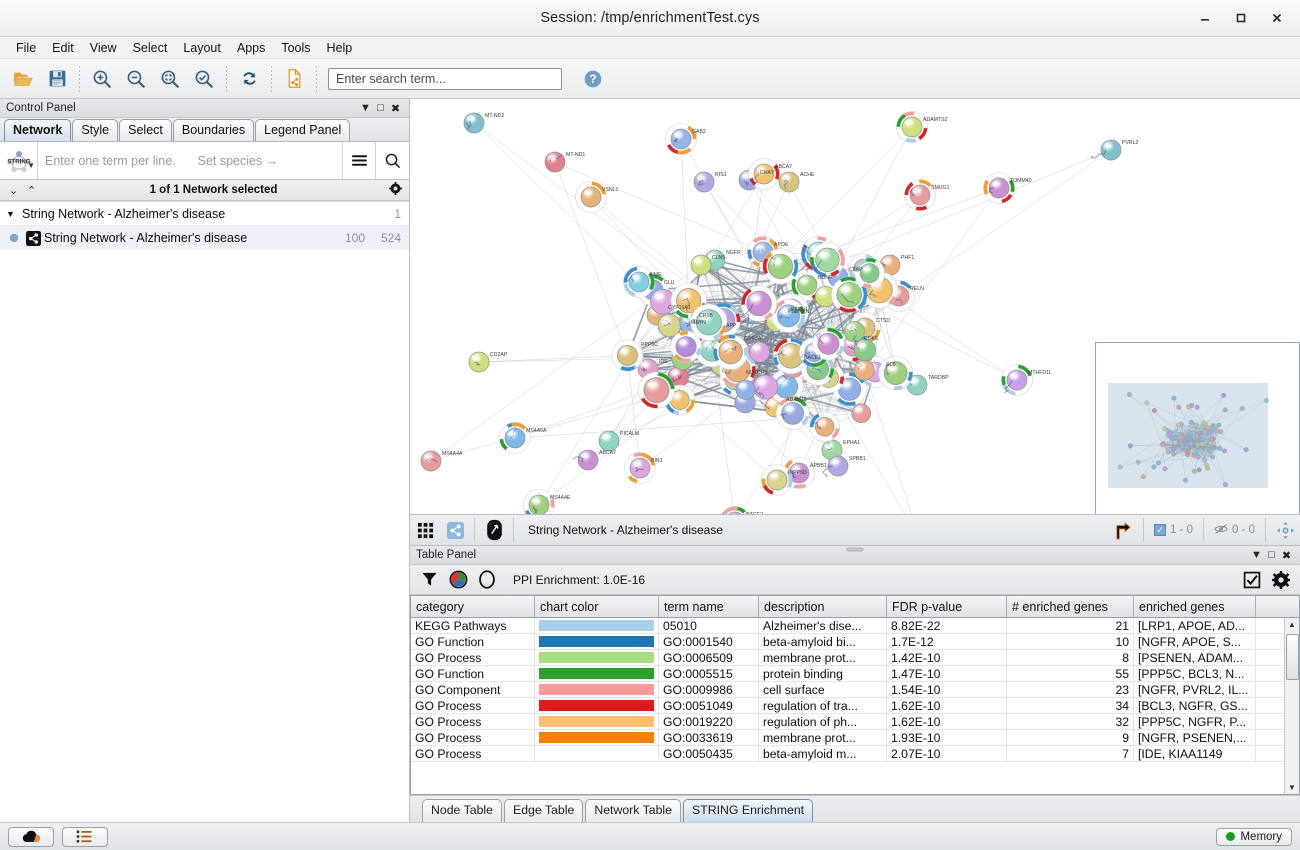 The height and width of the screenshot is (850, 1300). Describe the element at coordinates (1070, 606) in the screenshot. I see `column-header--enriched-genes: # enriched genes` at that location.